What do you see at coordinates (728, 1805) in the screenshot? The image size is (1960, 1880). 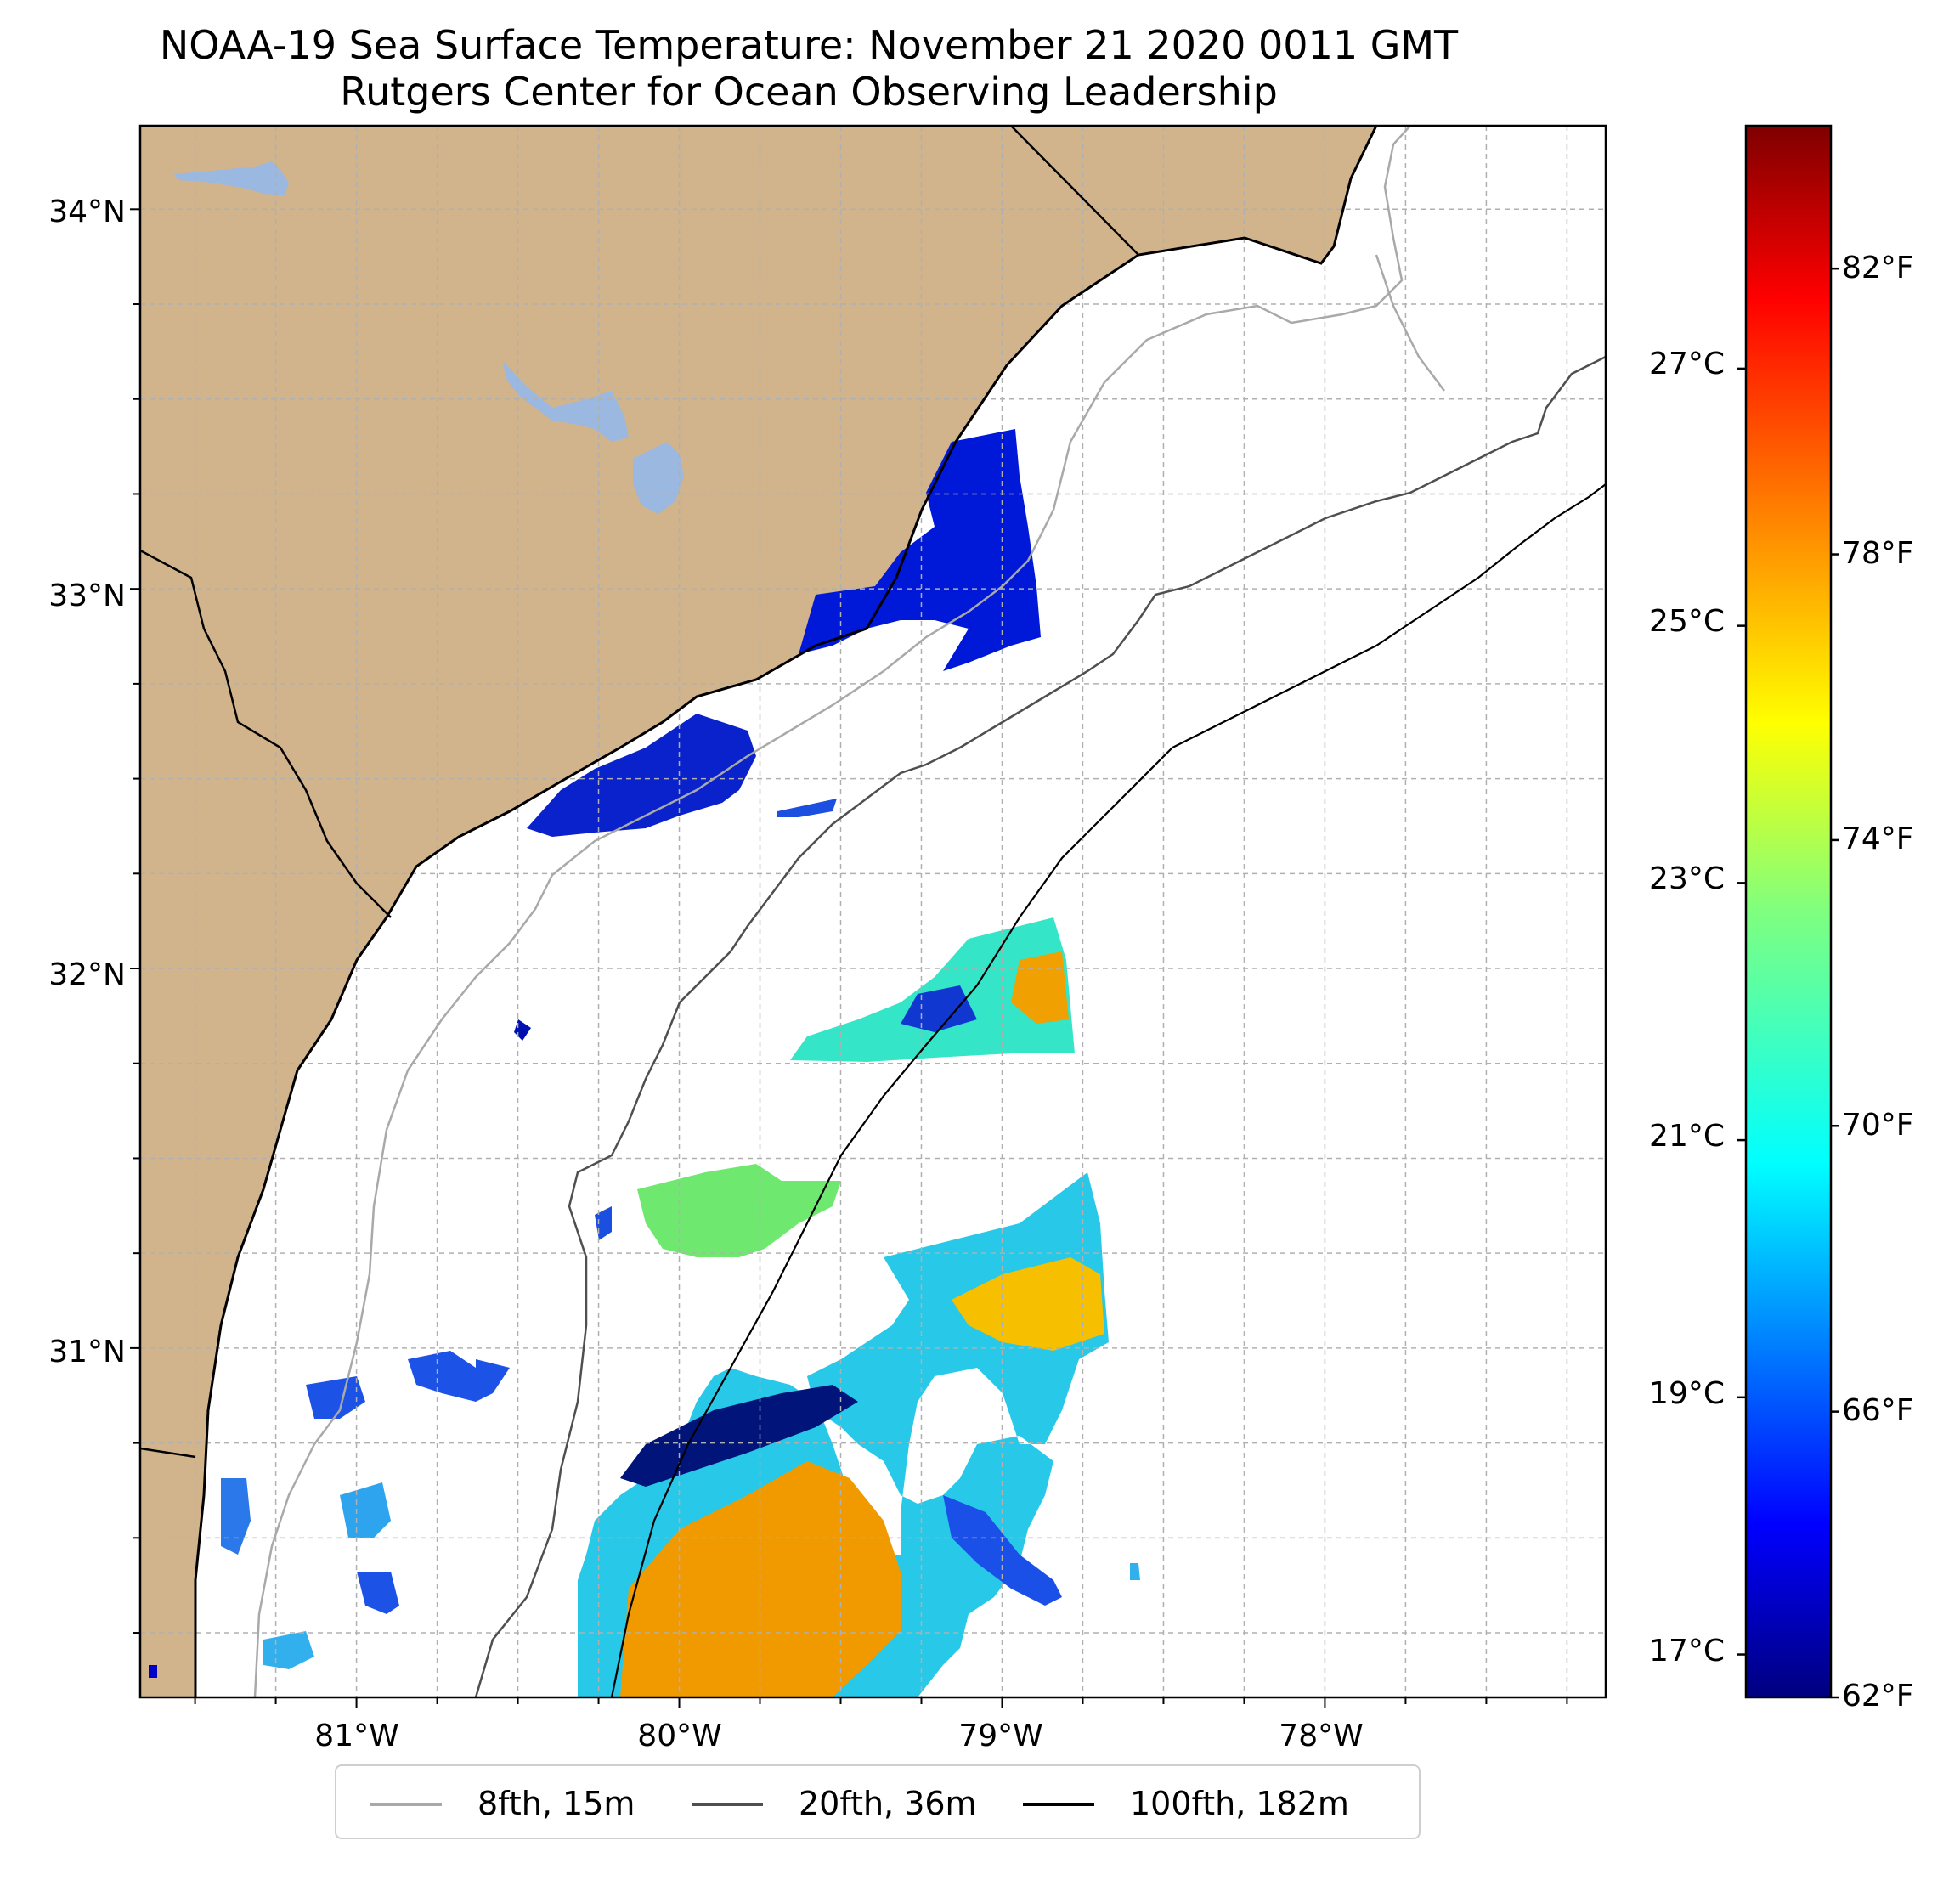 I see `legend-line-36m` at bounding box center [728, 1805].